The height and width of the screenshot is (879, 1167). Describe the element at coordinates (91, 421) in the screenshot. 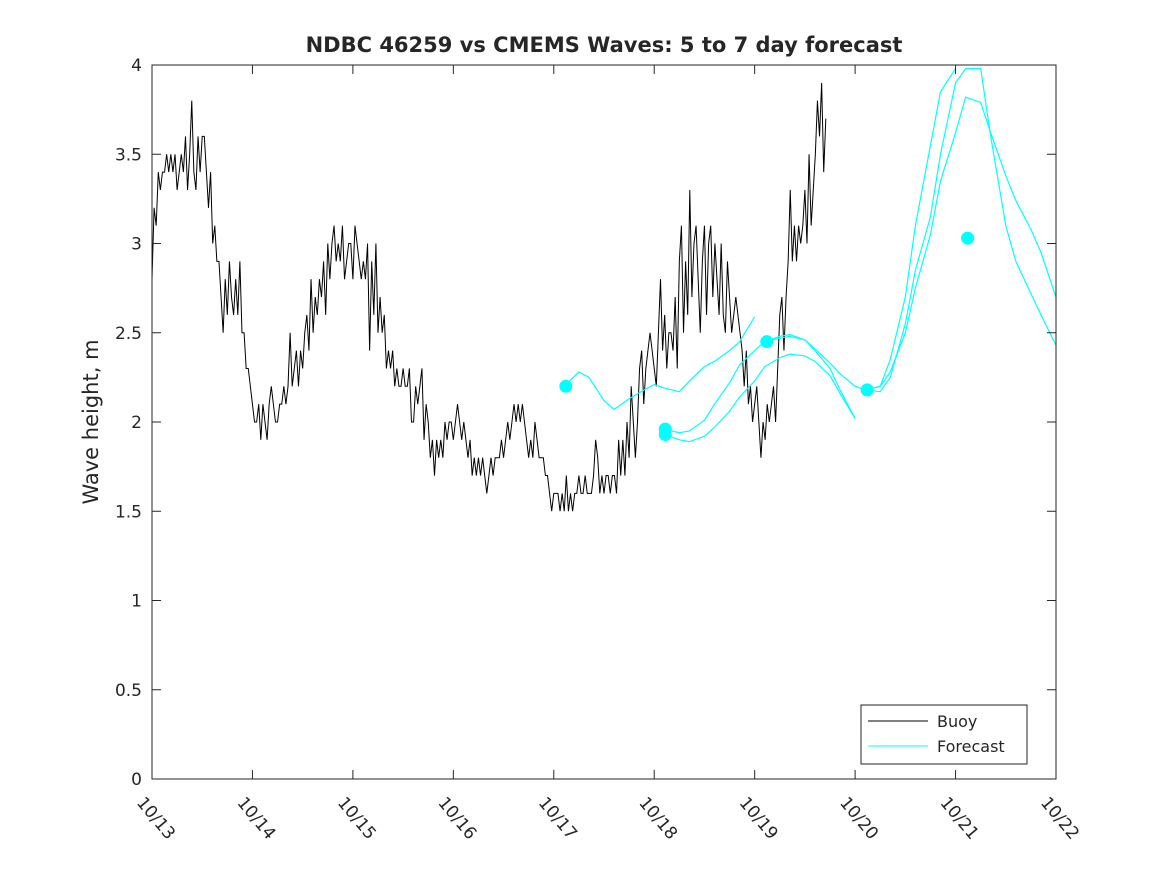

I see `y-axis-label: Wave height, m` at that location.